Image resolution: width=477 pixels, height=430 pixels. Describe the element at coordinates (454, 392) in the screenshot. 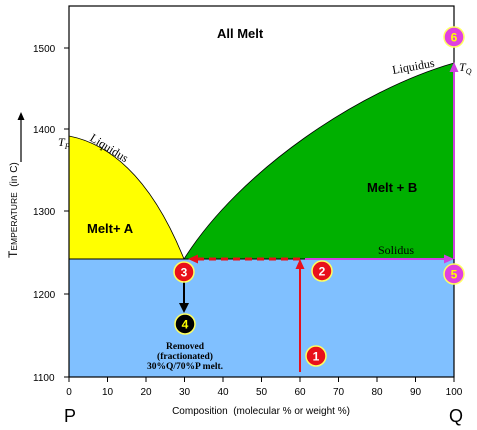

I see `x-tick-100: 100` at that location.